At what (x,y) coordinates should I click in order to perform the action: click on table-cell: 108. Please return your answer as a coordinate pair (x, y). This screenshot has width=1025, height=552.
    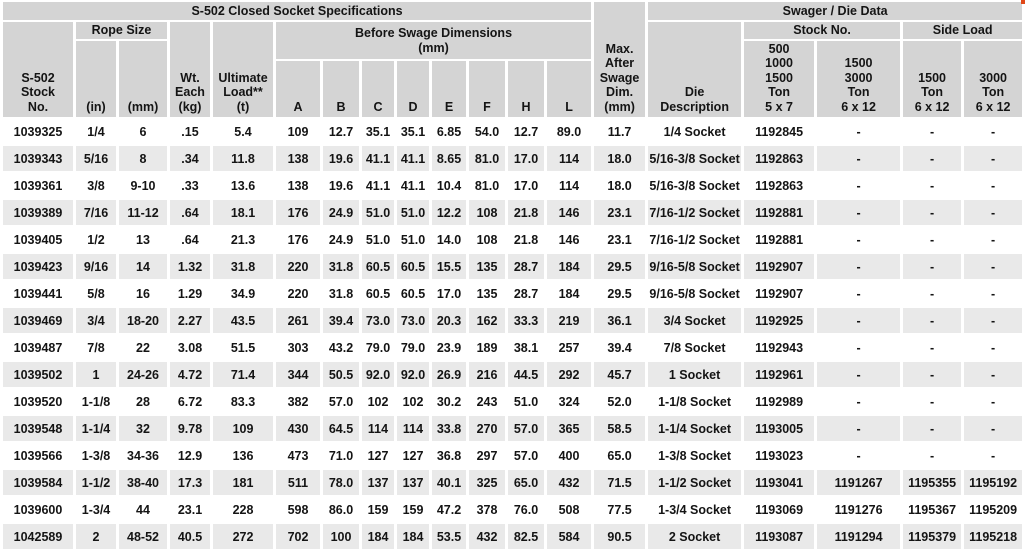
    Looking at the image, I should click on (487, 239).